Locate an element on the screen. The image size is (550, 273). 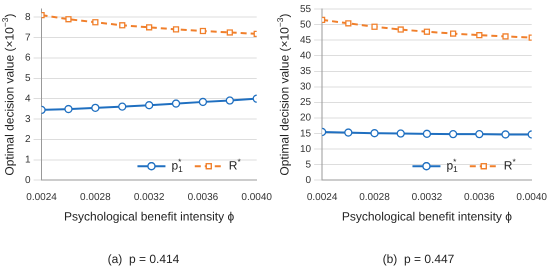
y-tick-label: 1 is located at coordinates (28, 160).